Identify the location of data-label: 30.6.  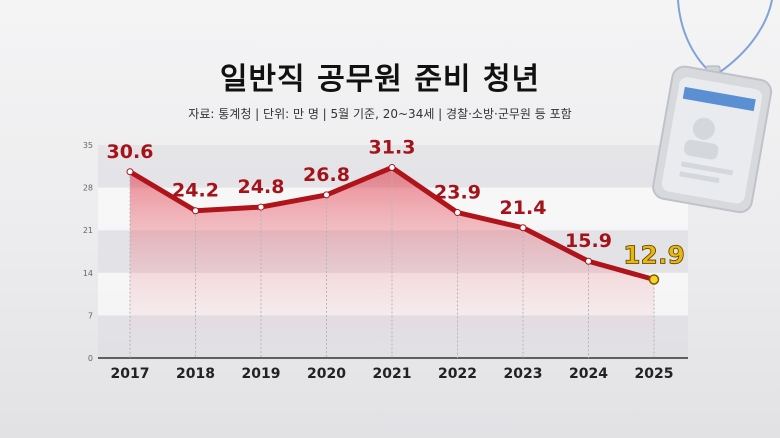
(130, 152).